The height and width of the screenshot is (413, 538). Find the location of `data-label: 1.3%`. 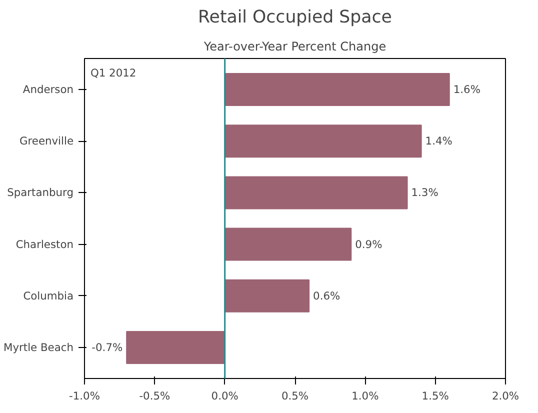

data-label: 1.3% is located at coordinates (424, 193).